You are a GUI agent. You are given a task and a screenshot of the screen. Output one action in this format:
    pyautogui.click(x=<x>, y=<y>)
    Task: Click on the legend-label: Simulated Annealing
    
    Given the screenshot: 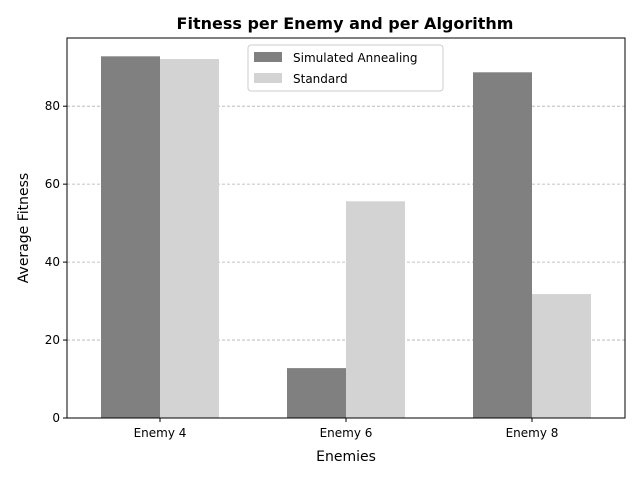 What is the action you would take?
    pyautogui.click(x=355, y=58)
    